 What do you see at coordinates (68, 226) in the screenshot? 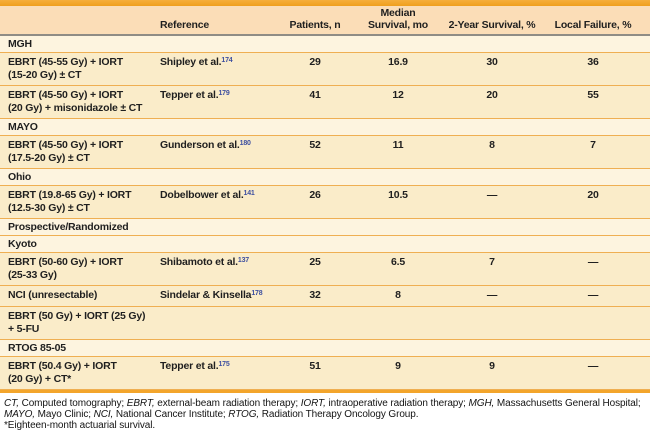
I see `section-label: Prospective/Randomized` at bounding box center [68, 226].